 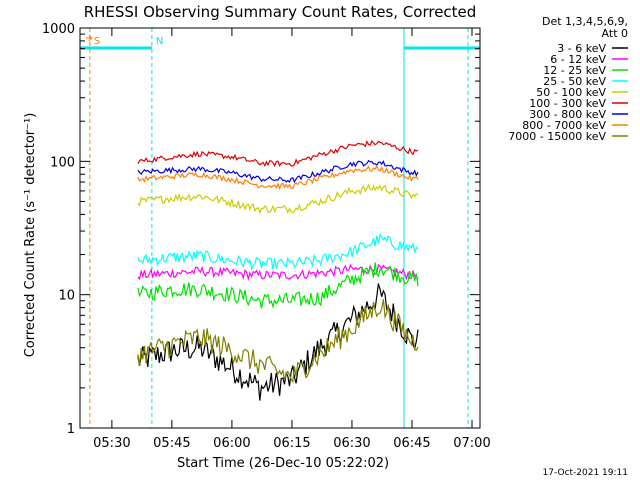 What do you see at coordinates (571, 92) in the screenshot?
I see `legend-label-4: 50 - 100 keV` at bounding box center [571, 92].